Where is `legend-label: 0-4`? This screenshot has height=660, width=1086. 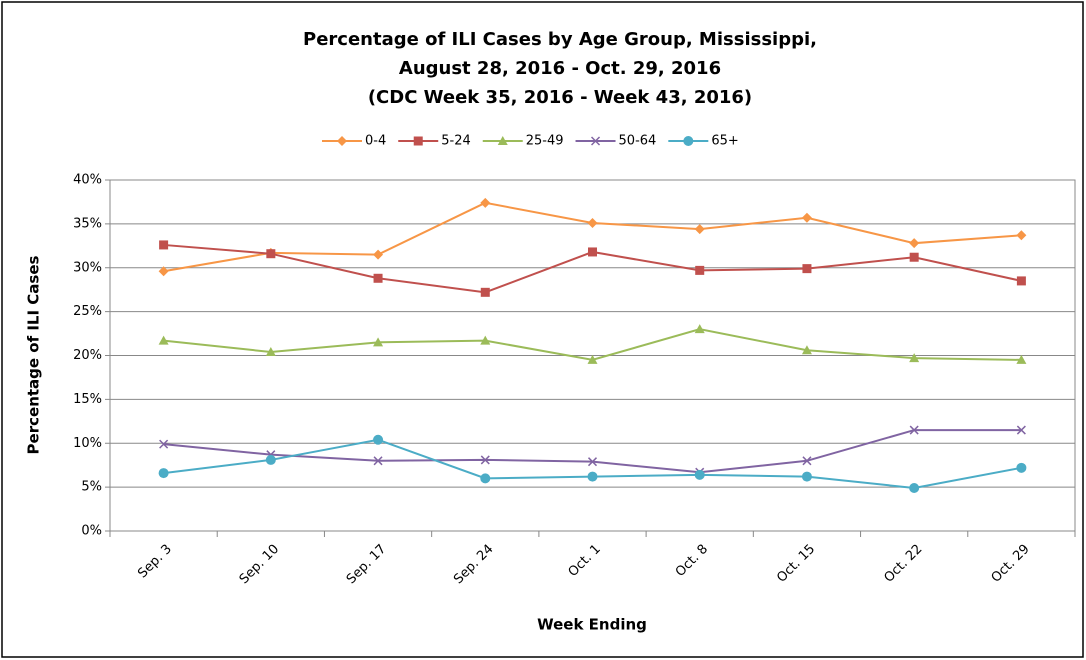 legend-label: 0-4 is located at coordinates (375, 141).